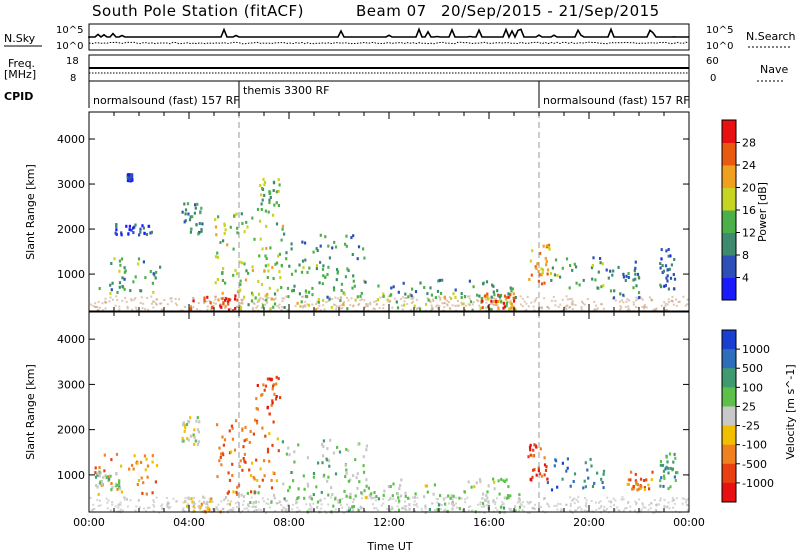  I want to click on time-axis-label: Time UT, so click(389, 546).